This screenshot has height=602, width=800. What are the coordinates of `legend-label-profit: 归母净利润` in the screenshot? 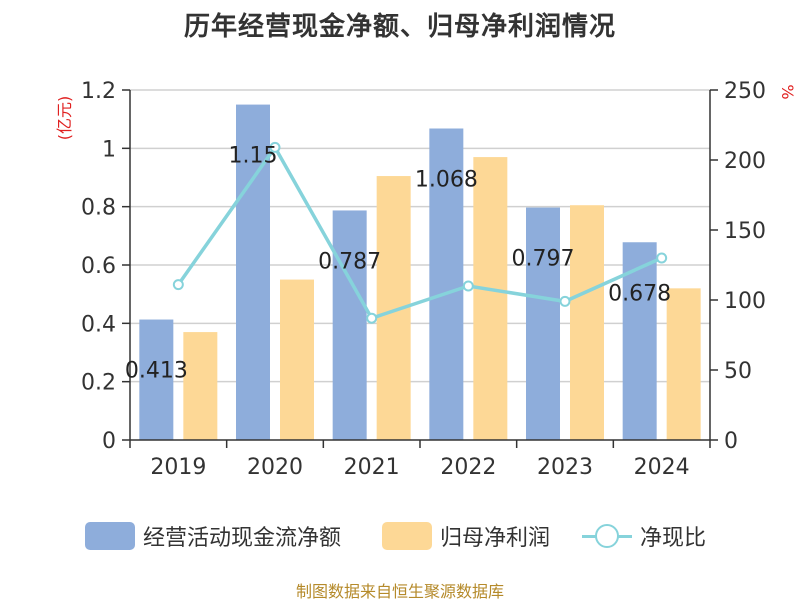 It's located at (495, 538).